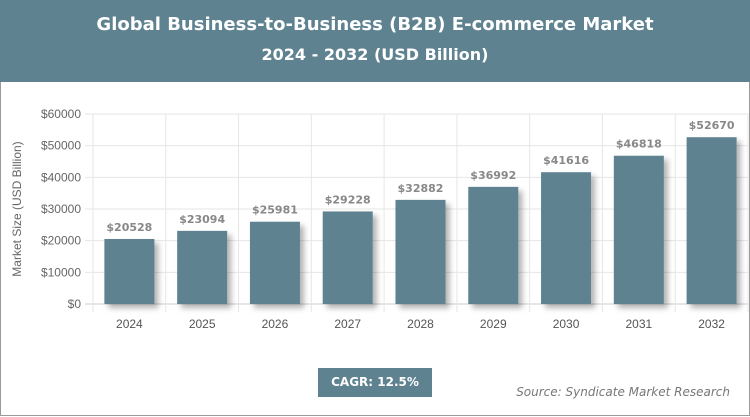  I want to click on y-tick-label: $30000, so click(61, 209).